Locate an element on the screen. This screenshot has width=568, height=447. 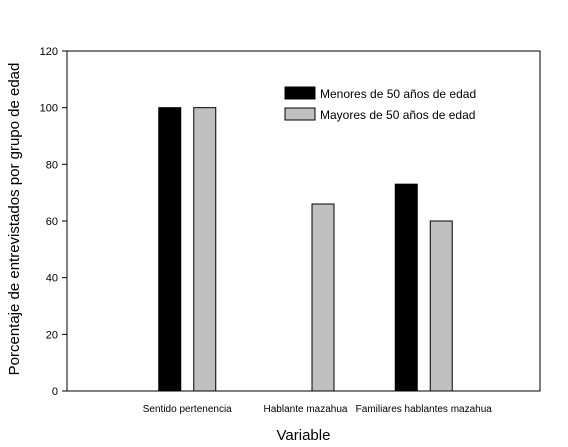
y-tick-label: 60 is located at coordinates (52, 222).